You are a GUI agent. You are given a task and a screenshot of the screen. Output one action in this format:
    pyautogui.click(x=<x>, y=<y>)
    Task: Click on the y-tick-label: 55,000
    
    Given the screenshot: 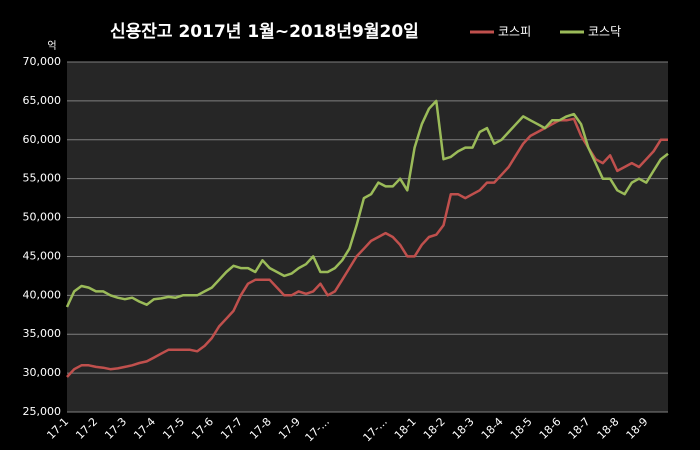 What is the action you would take?
    pyautogui.click(x=42, y=178)
    